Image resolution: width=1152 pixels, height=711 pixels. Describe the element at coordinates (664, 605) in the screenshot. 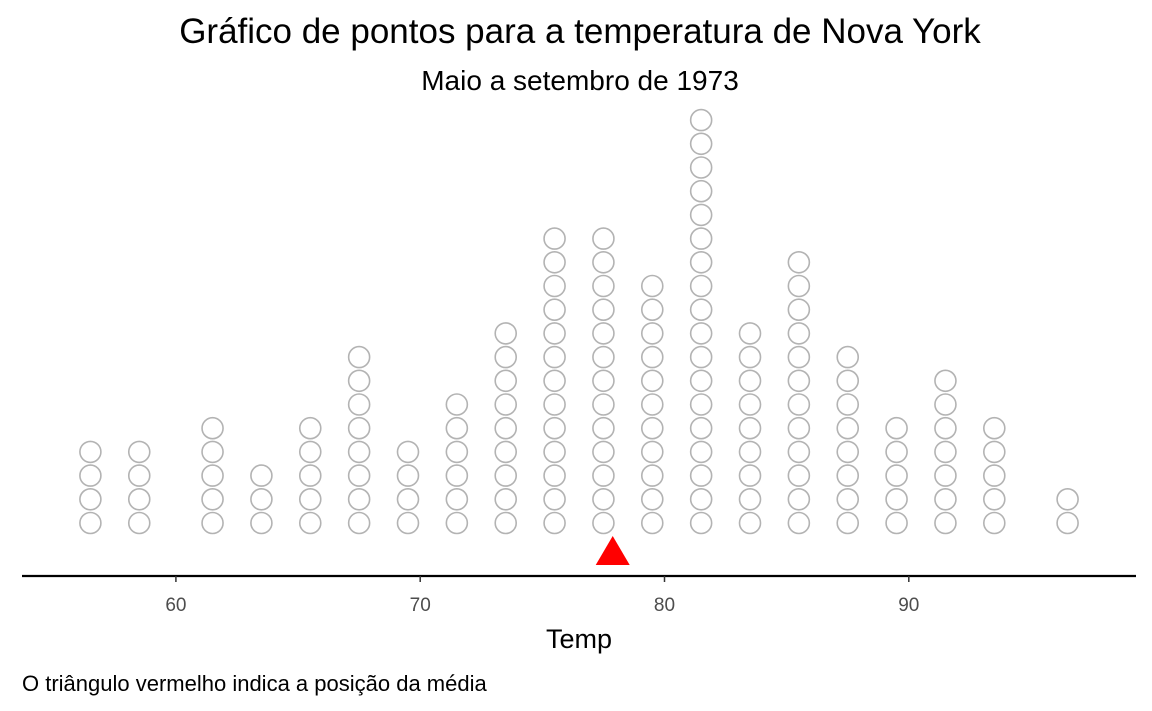

I see `x-tick-label: 80` at that location.